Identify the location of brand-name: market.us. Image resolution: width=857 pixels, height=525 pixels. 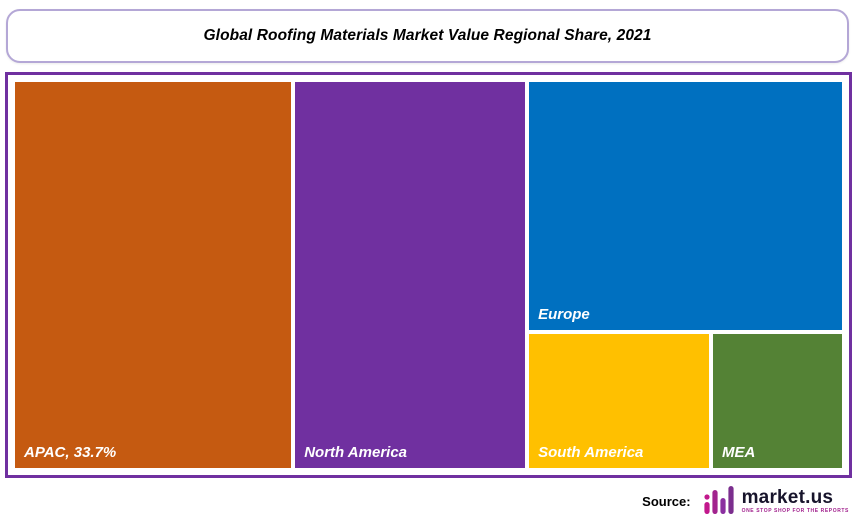
(787, 497).